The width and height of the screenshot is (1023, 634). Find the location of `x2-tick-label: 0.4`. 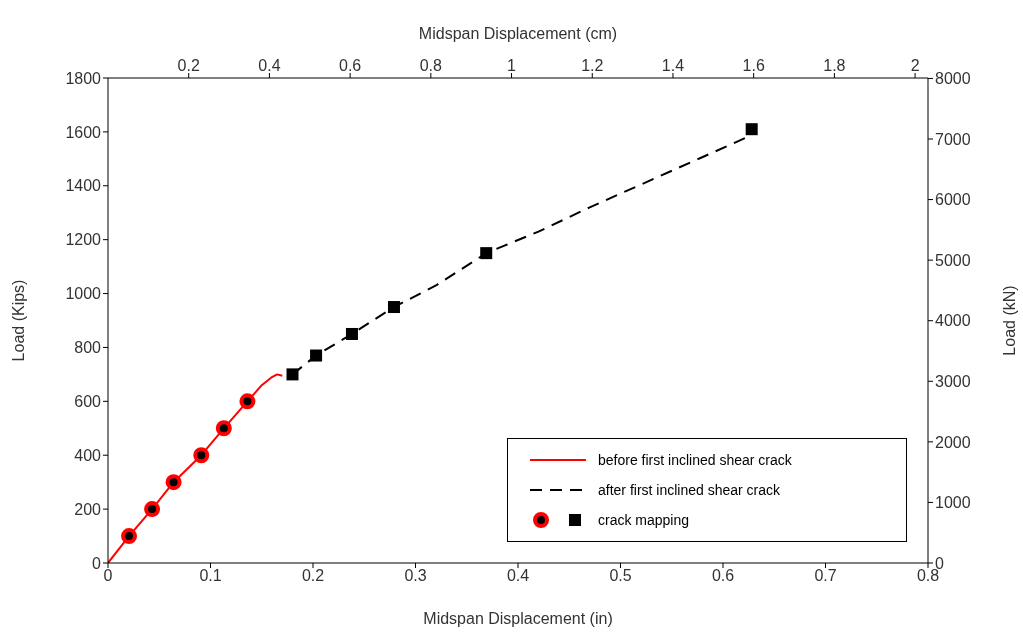

x2-tick-label: 0.4 is located at coordinates (269, 65).